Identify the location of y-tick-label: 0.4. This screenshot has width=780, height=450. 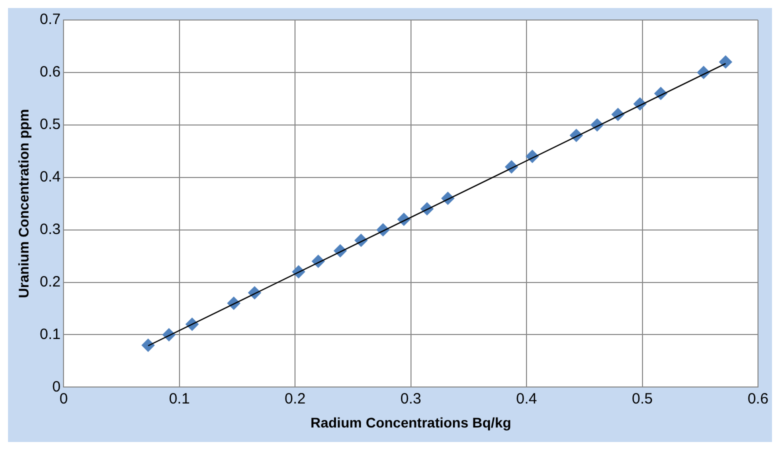
(50, 177).